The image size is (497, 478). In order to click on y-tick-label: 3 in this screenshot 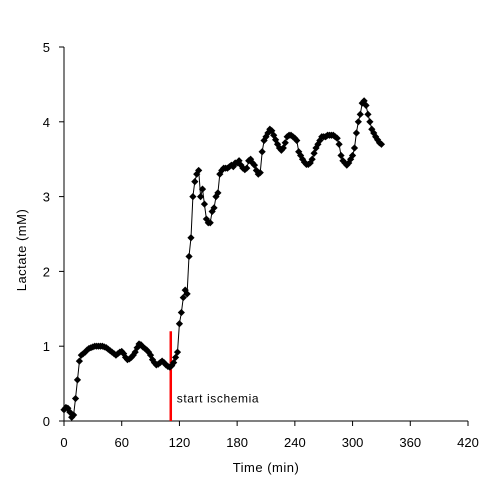, I will do `click(46, 197)`.